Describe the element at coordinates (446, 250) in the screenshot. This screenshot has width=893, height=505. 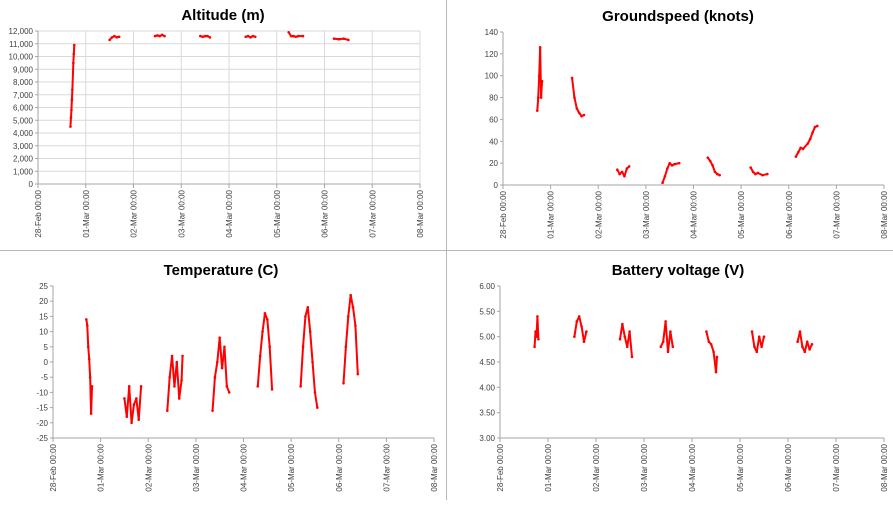
I see `horizontal-divider` at that location.